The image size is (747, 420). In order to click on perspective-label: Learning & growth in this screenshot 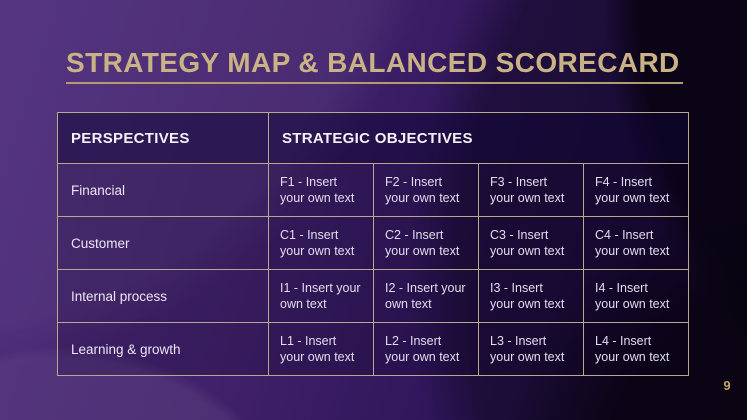, I will do `click(163, 349)`.